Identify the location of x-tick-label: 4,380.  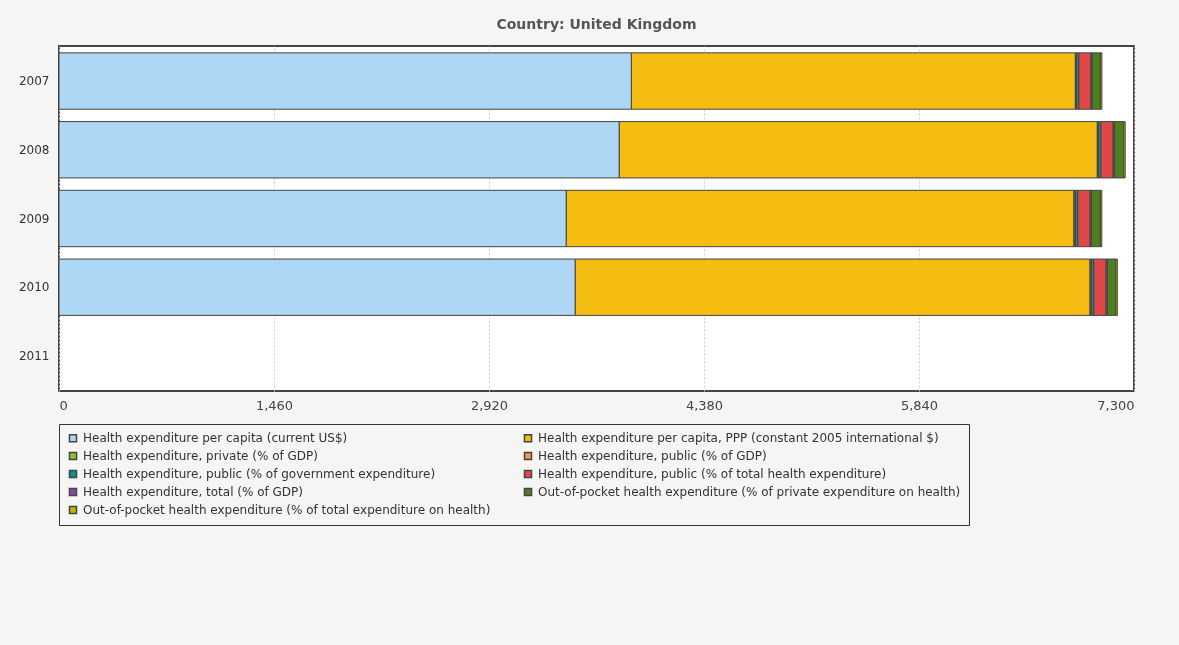
(704, 405).